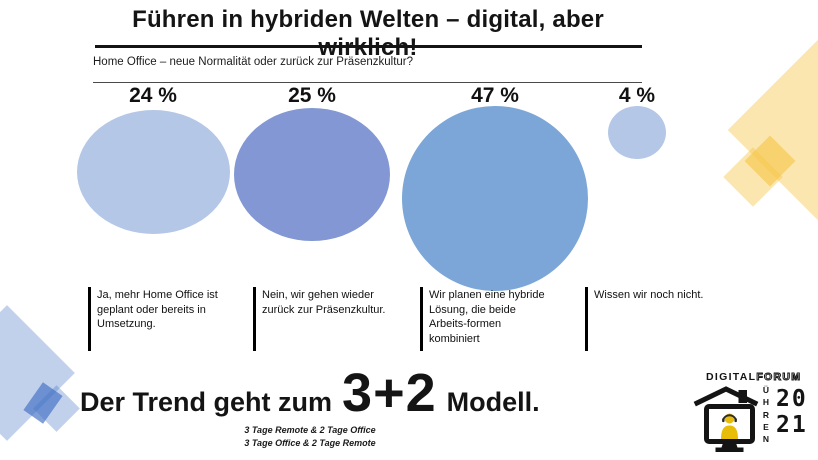 Image resolution: width=818 pixels, height=460 pixels. What do you see at coordinates (649, 295) in the screenshot?
I see `caption-text-4: Wissen wir noch nicht.` at bounding box center [649, 295].